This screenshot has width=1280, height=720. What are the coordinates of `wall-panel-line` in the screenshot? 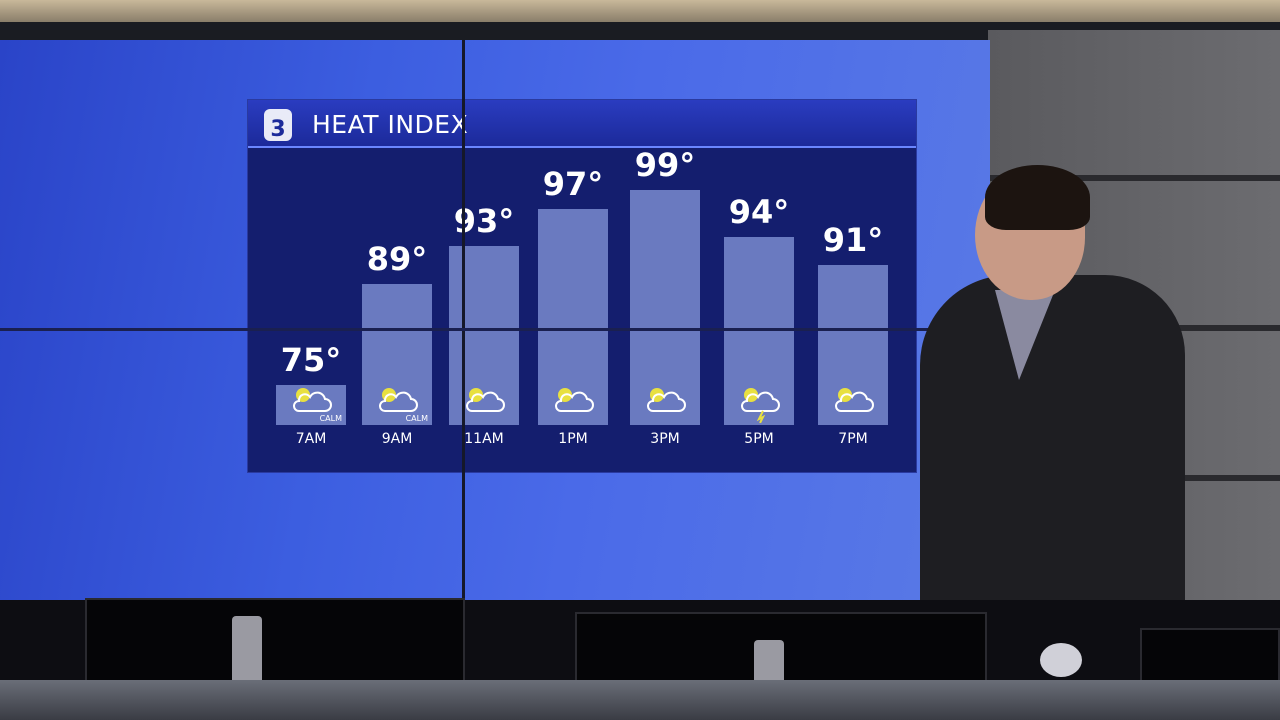 It's located at (1134, 178).